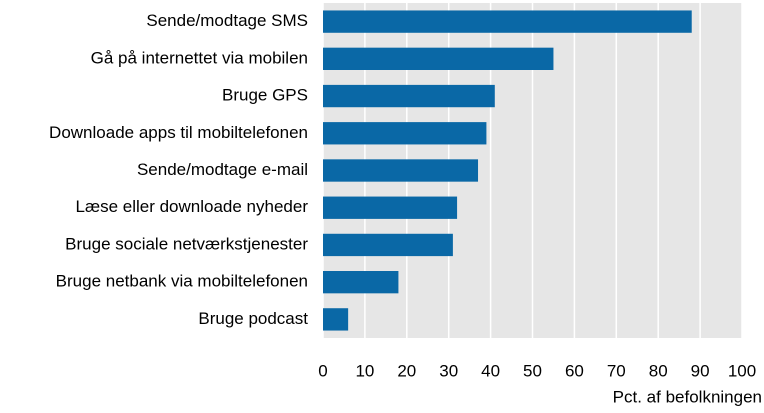  Describe the element at coordinates (253, 318) in the screenshot. I see `y-tick-label: Bruge podcast` at that location.